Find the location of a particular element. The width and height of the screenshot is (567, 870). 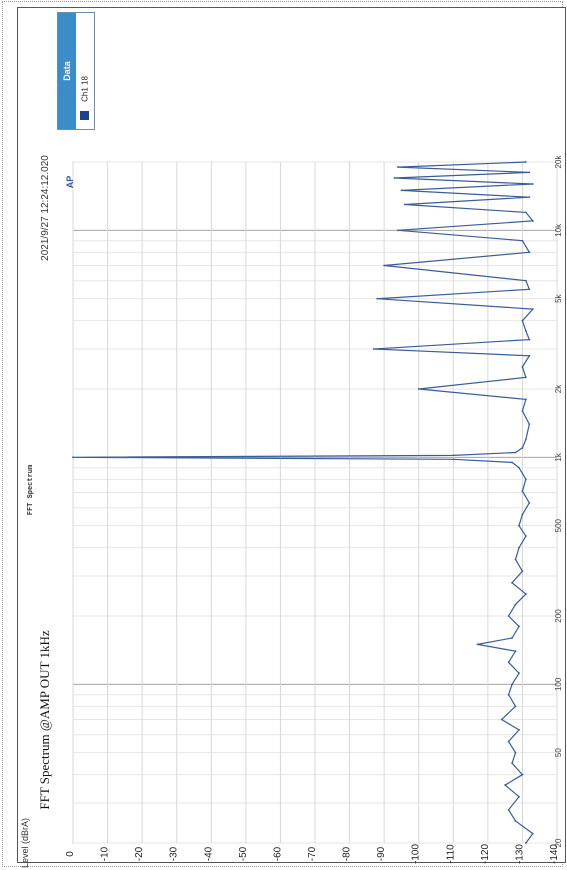

legend-box: Data Ch1 18 is located at coordinates (76, 71).